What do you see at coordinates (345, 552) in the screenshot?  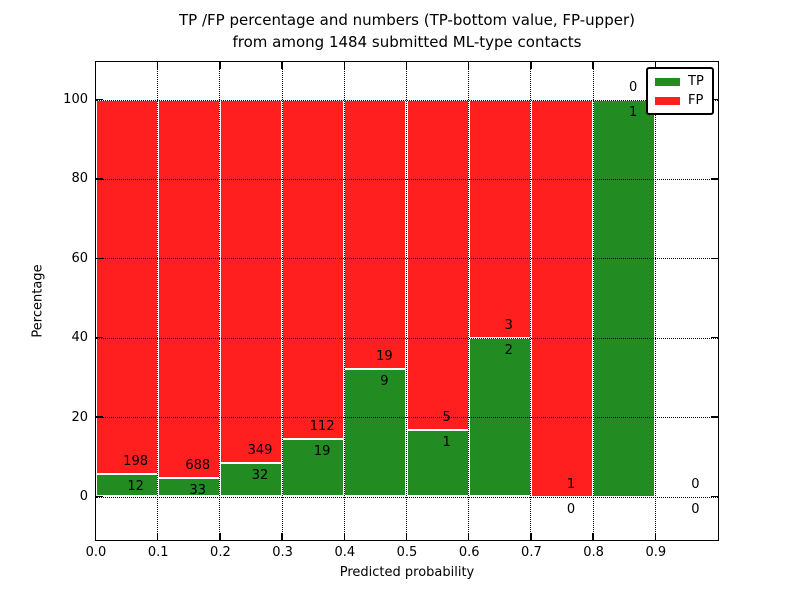 I see `x-tick-label: 0.4` at bounding box center [345, 552].